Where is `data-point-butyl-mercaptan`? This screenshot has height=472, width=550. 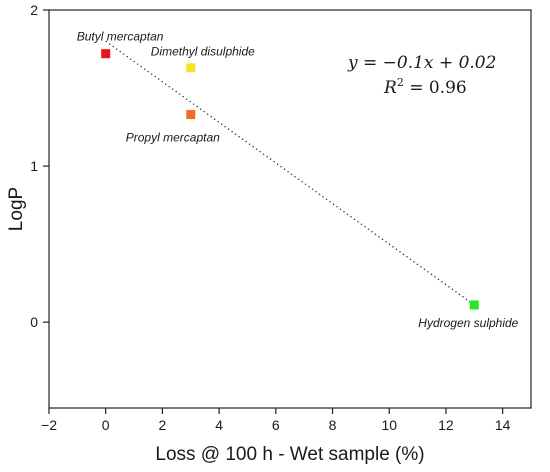
data-point-butyl-mercaptan is located at coordinates (106, 54).